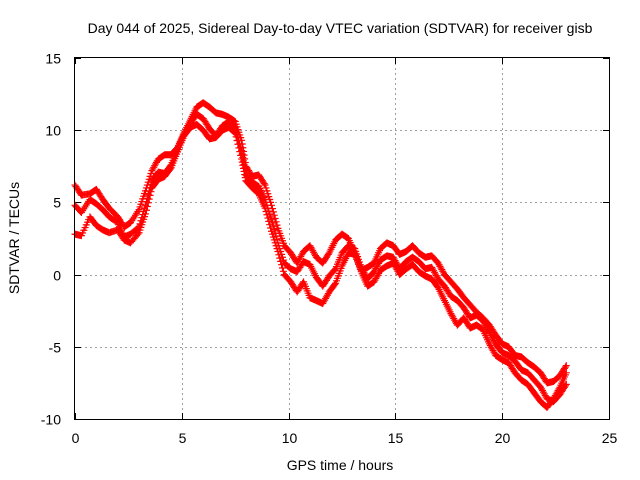 The image size is (640, 480). I want to click on x-tick-labels: 0 5 10 15 20 25, so click(345, 438).